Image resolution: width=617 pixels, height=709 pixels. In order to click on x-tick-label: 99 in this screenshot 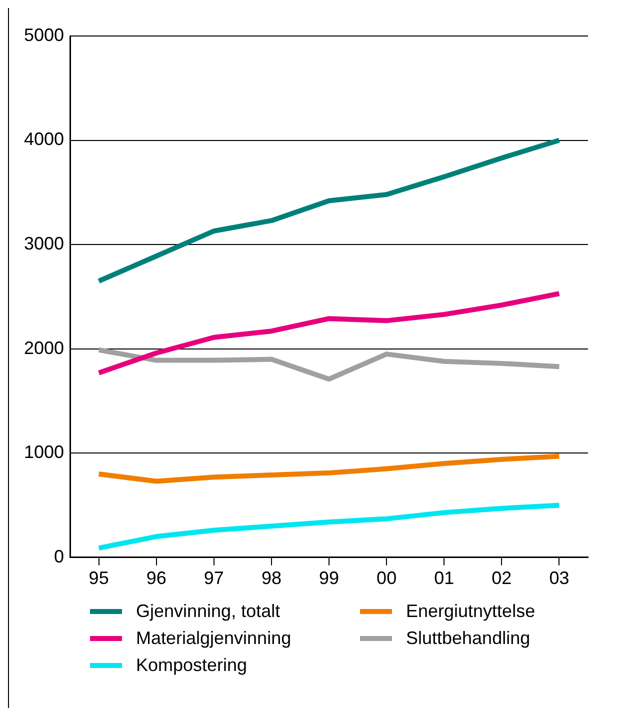, I will do `click(329, 578)`.